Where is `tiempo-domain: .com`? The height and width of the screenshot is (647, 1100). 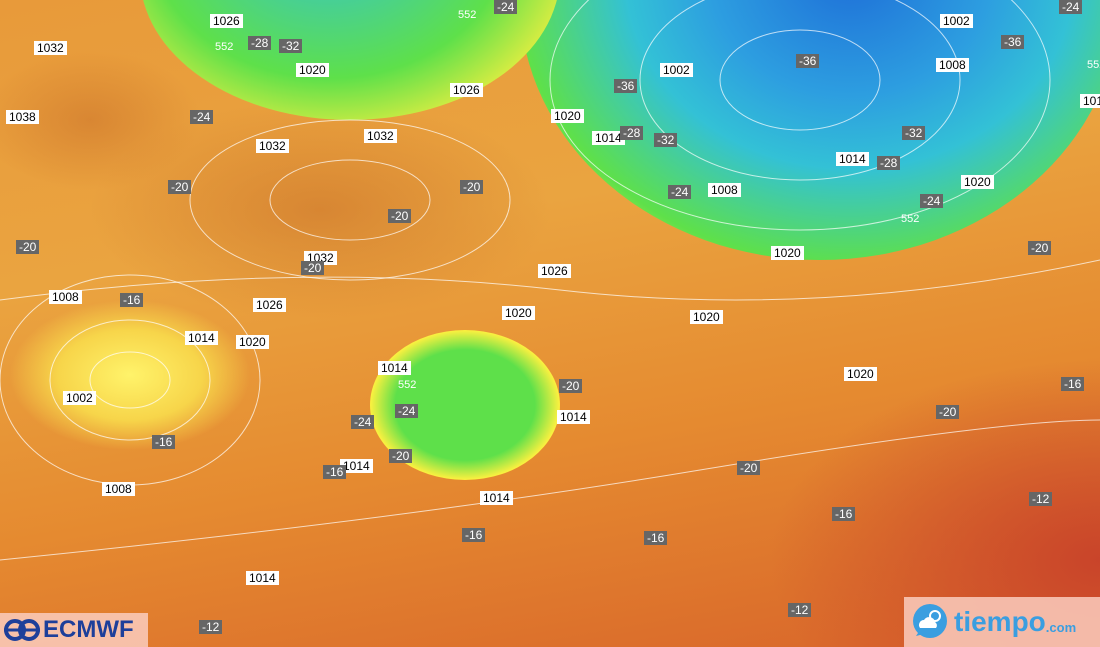
tiempo-domain: .com is located at coordinates (1061, 627).